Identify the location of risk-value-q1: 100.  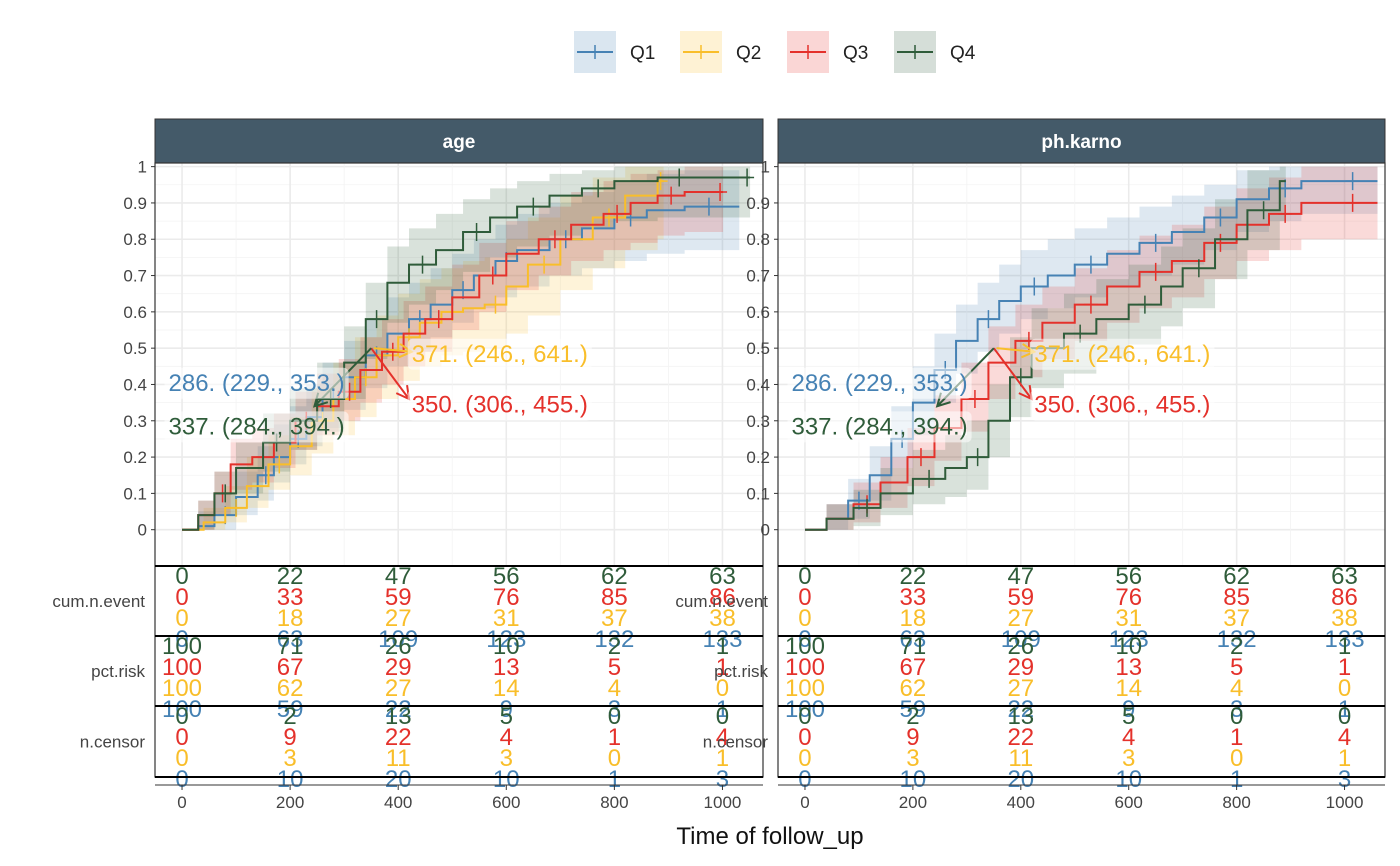
(805, 709).